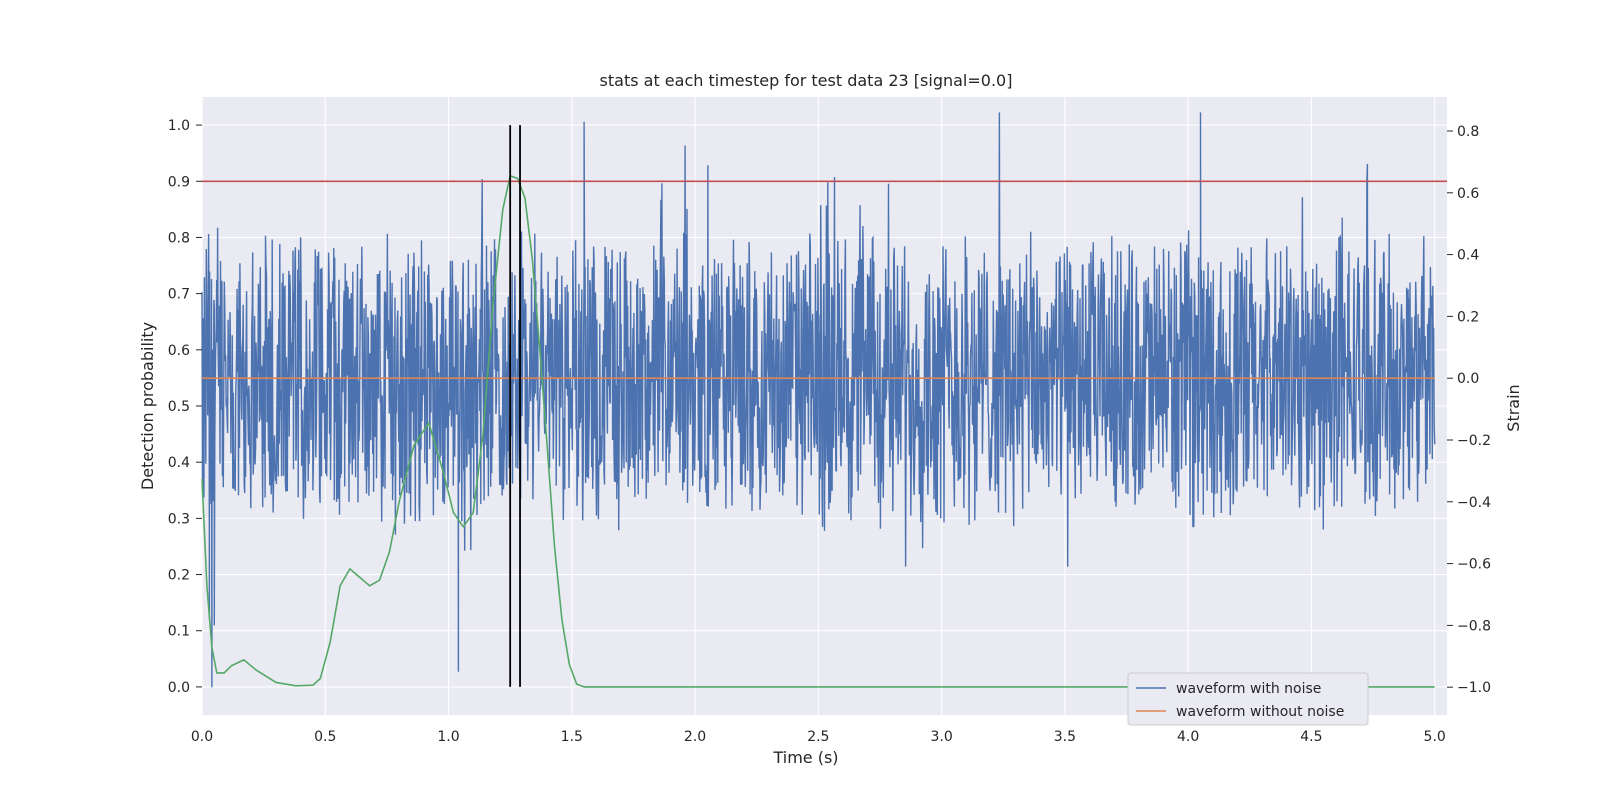  Describe the element at coordinates (179, 351) in the screenshot. I see `y-left-tick-label: 0.6` at that location.